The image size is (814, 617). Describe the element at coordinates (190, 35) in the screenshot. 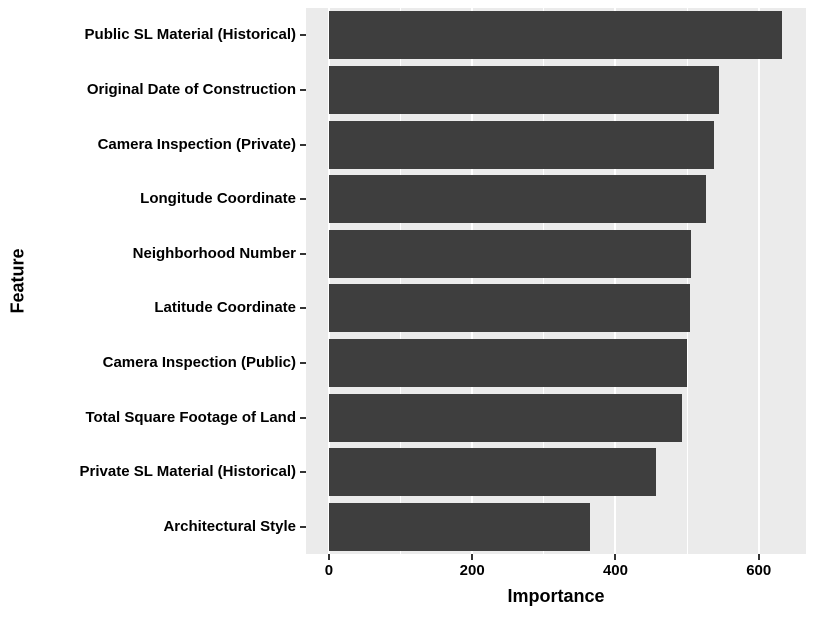

I see `category-label: Public SL Material (Historical)` at that location.